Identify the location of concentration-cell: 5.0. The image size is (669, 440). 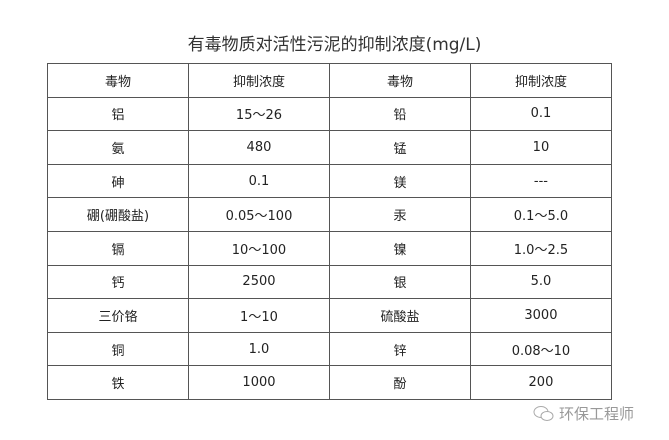
(541, 282).